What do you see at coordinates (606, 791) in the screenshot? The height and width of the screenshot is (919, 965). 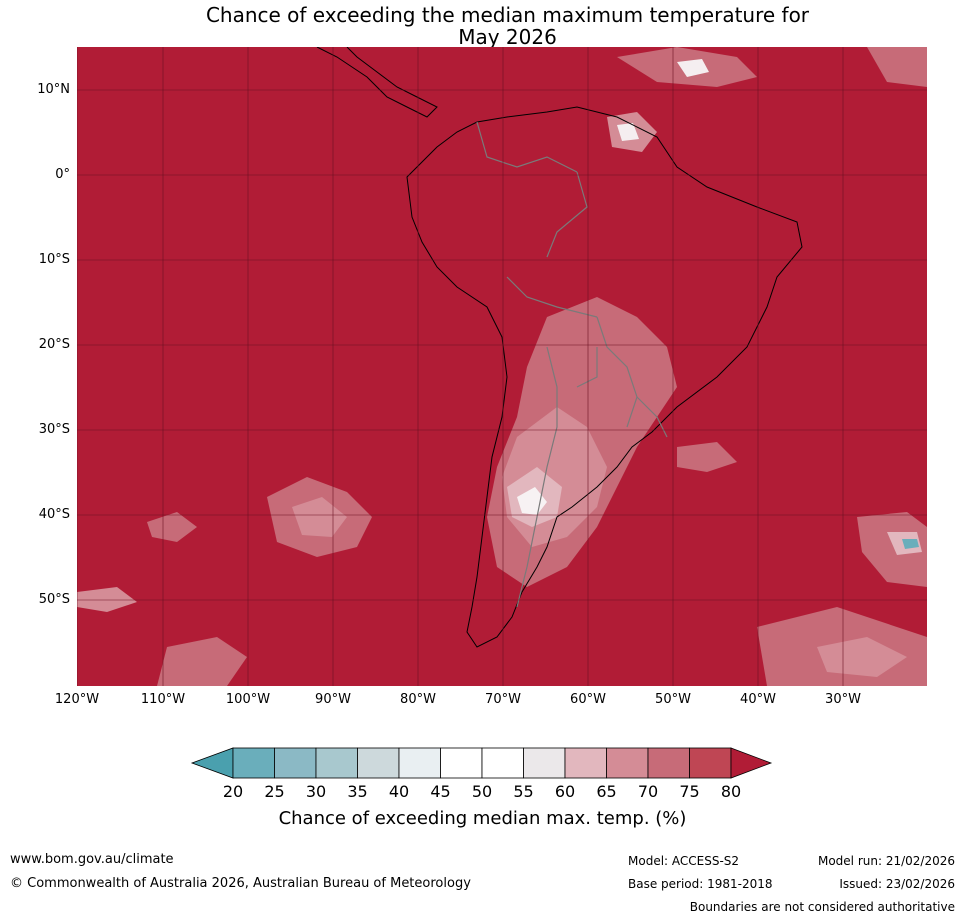 I see `colorbar-tick-label: 65` at bounding box center [606, 791].